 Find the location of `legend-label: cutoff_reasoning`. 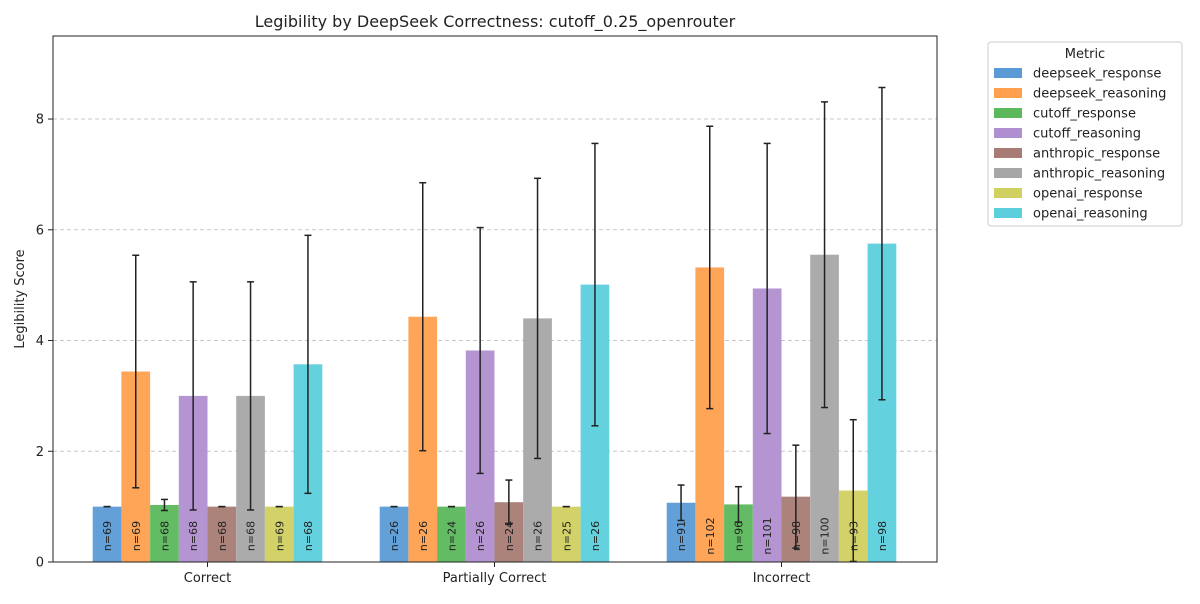

legend-label: cutoff_reasoning is located at coordinates (1087, 134).